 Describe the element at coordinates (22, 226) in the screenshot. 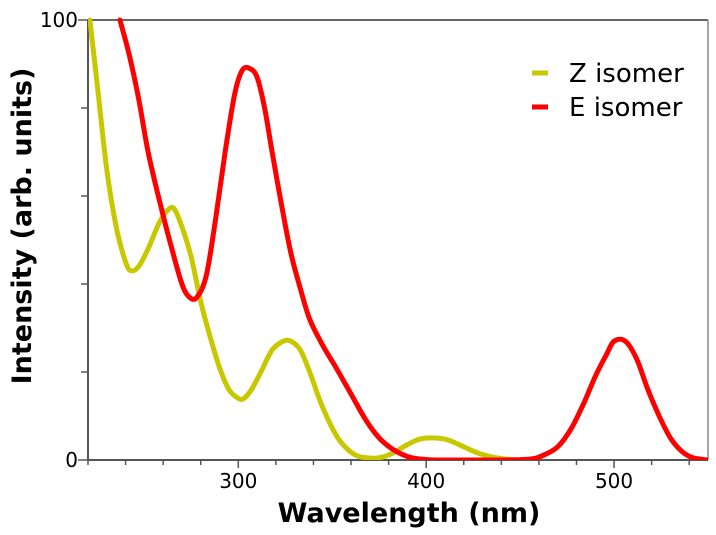

I see `y-axis-title: Intensity (arb. units)` at that location.